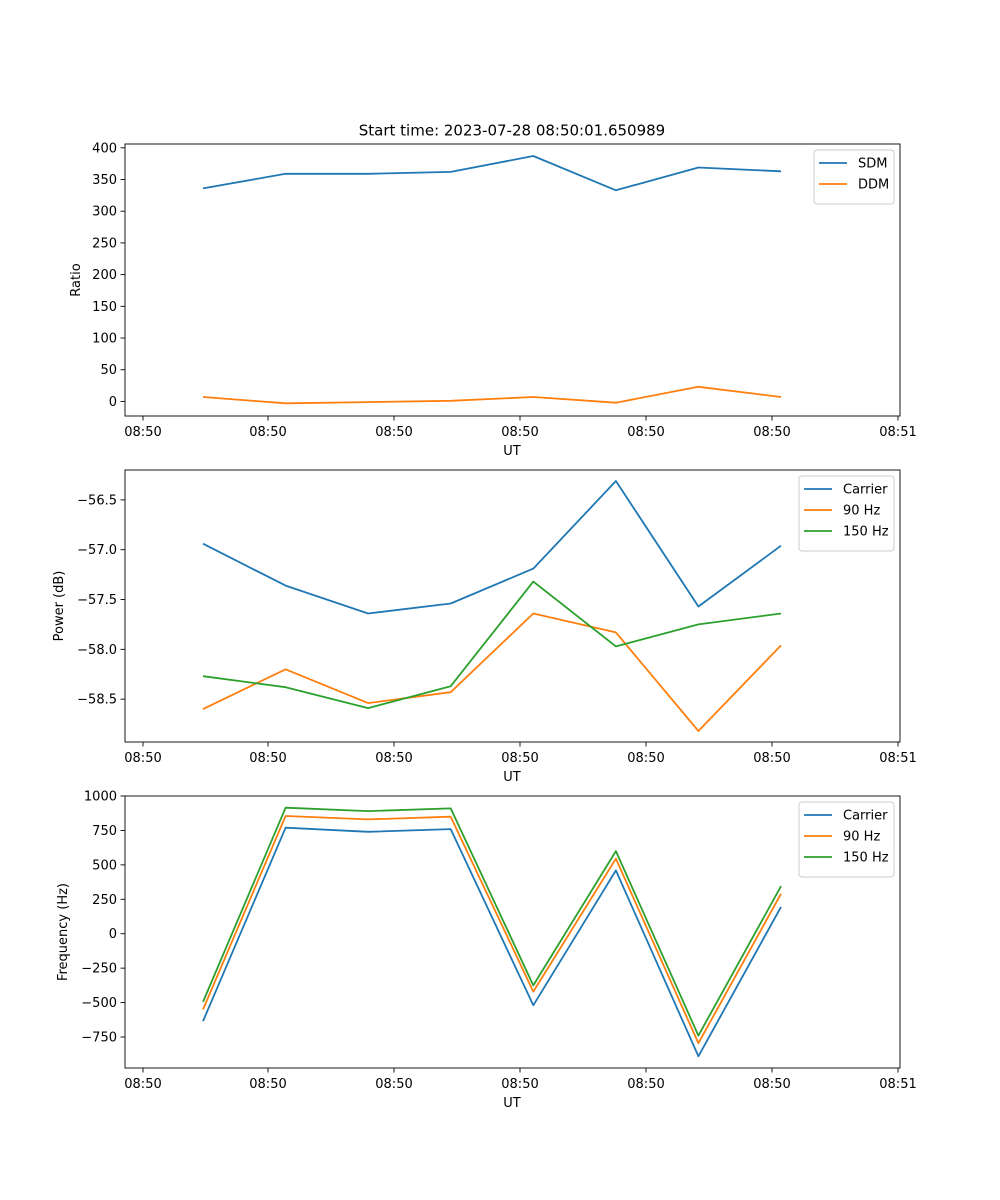 This screenshot has width=1000, height=1200. Describe the element at coordinates (104, 275) in the screenshot. I see `y-tick-label: 200` at that location.